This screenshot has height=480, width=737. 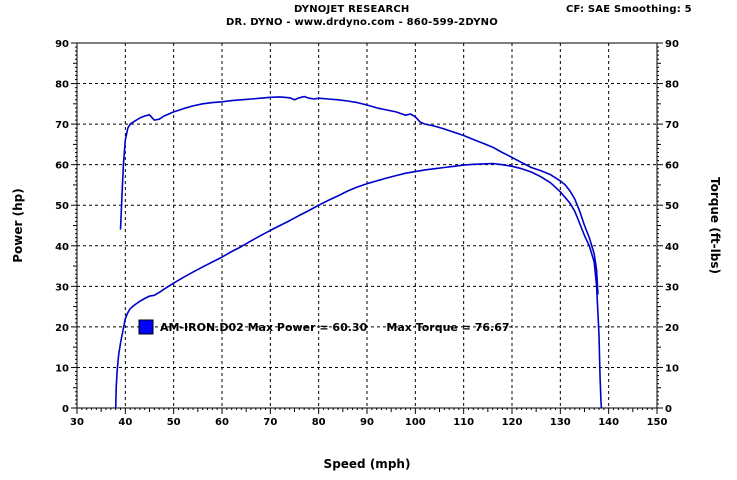 What do you see at coordinates (222, 422) in the screenshot?
I see `x-tick-label: 60` at bounding box center [222, 422].